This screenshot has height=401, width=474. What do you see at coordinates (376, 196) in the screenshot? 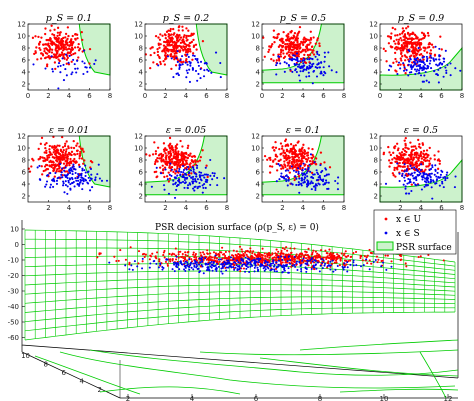
I see `y-tick-label: 2` at bounding box center [376, 196].